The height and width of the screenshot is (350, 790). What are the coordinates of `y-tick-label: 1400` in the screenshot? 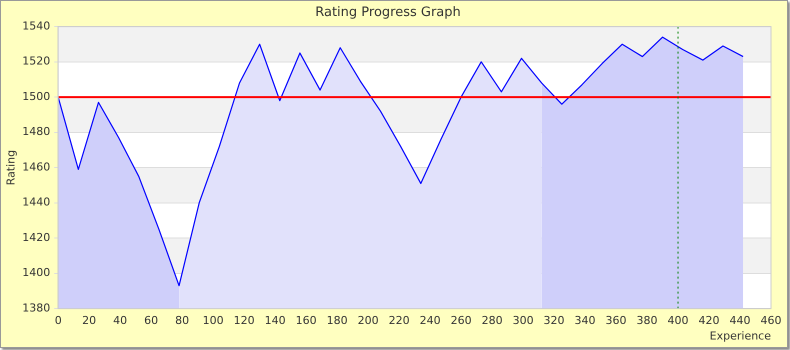 It's located at (36, 273).